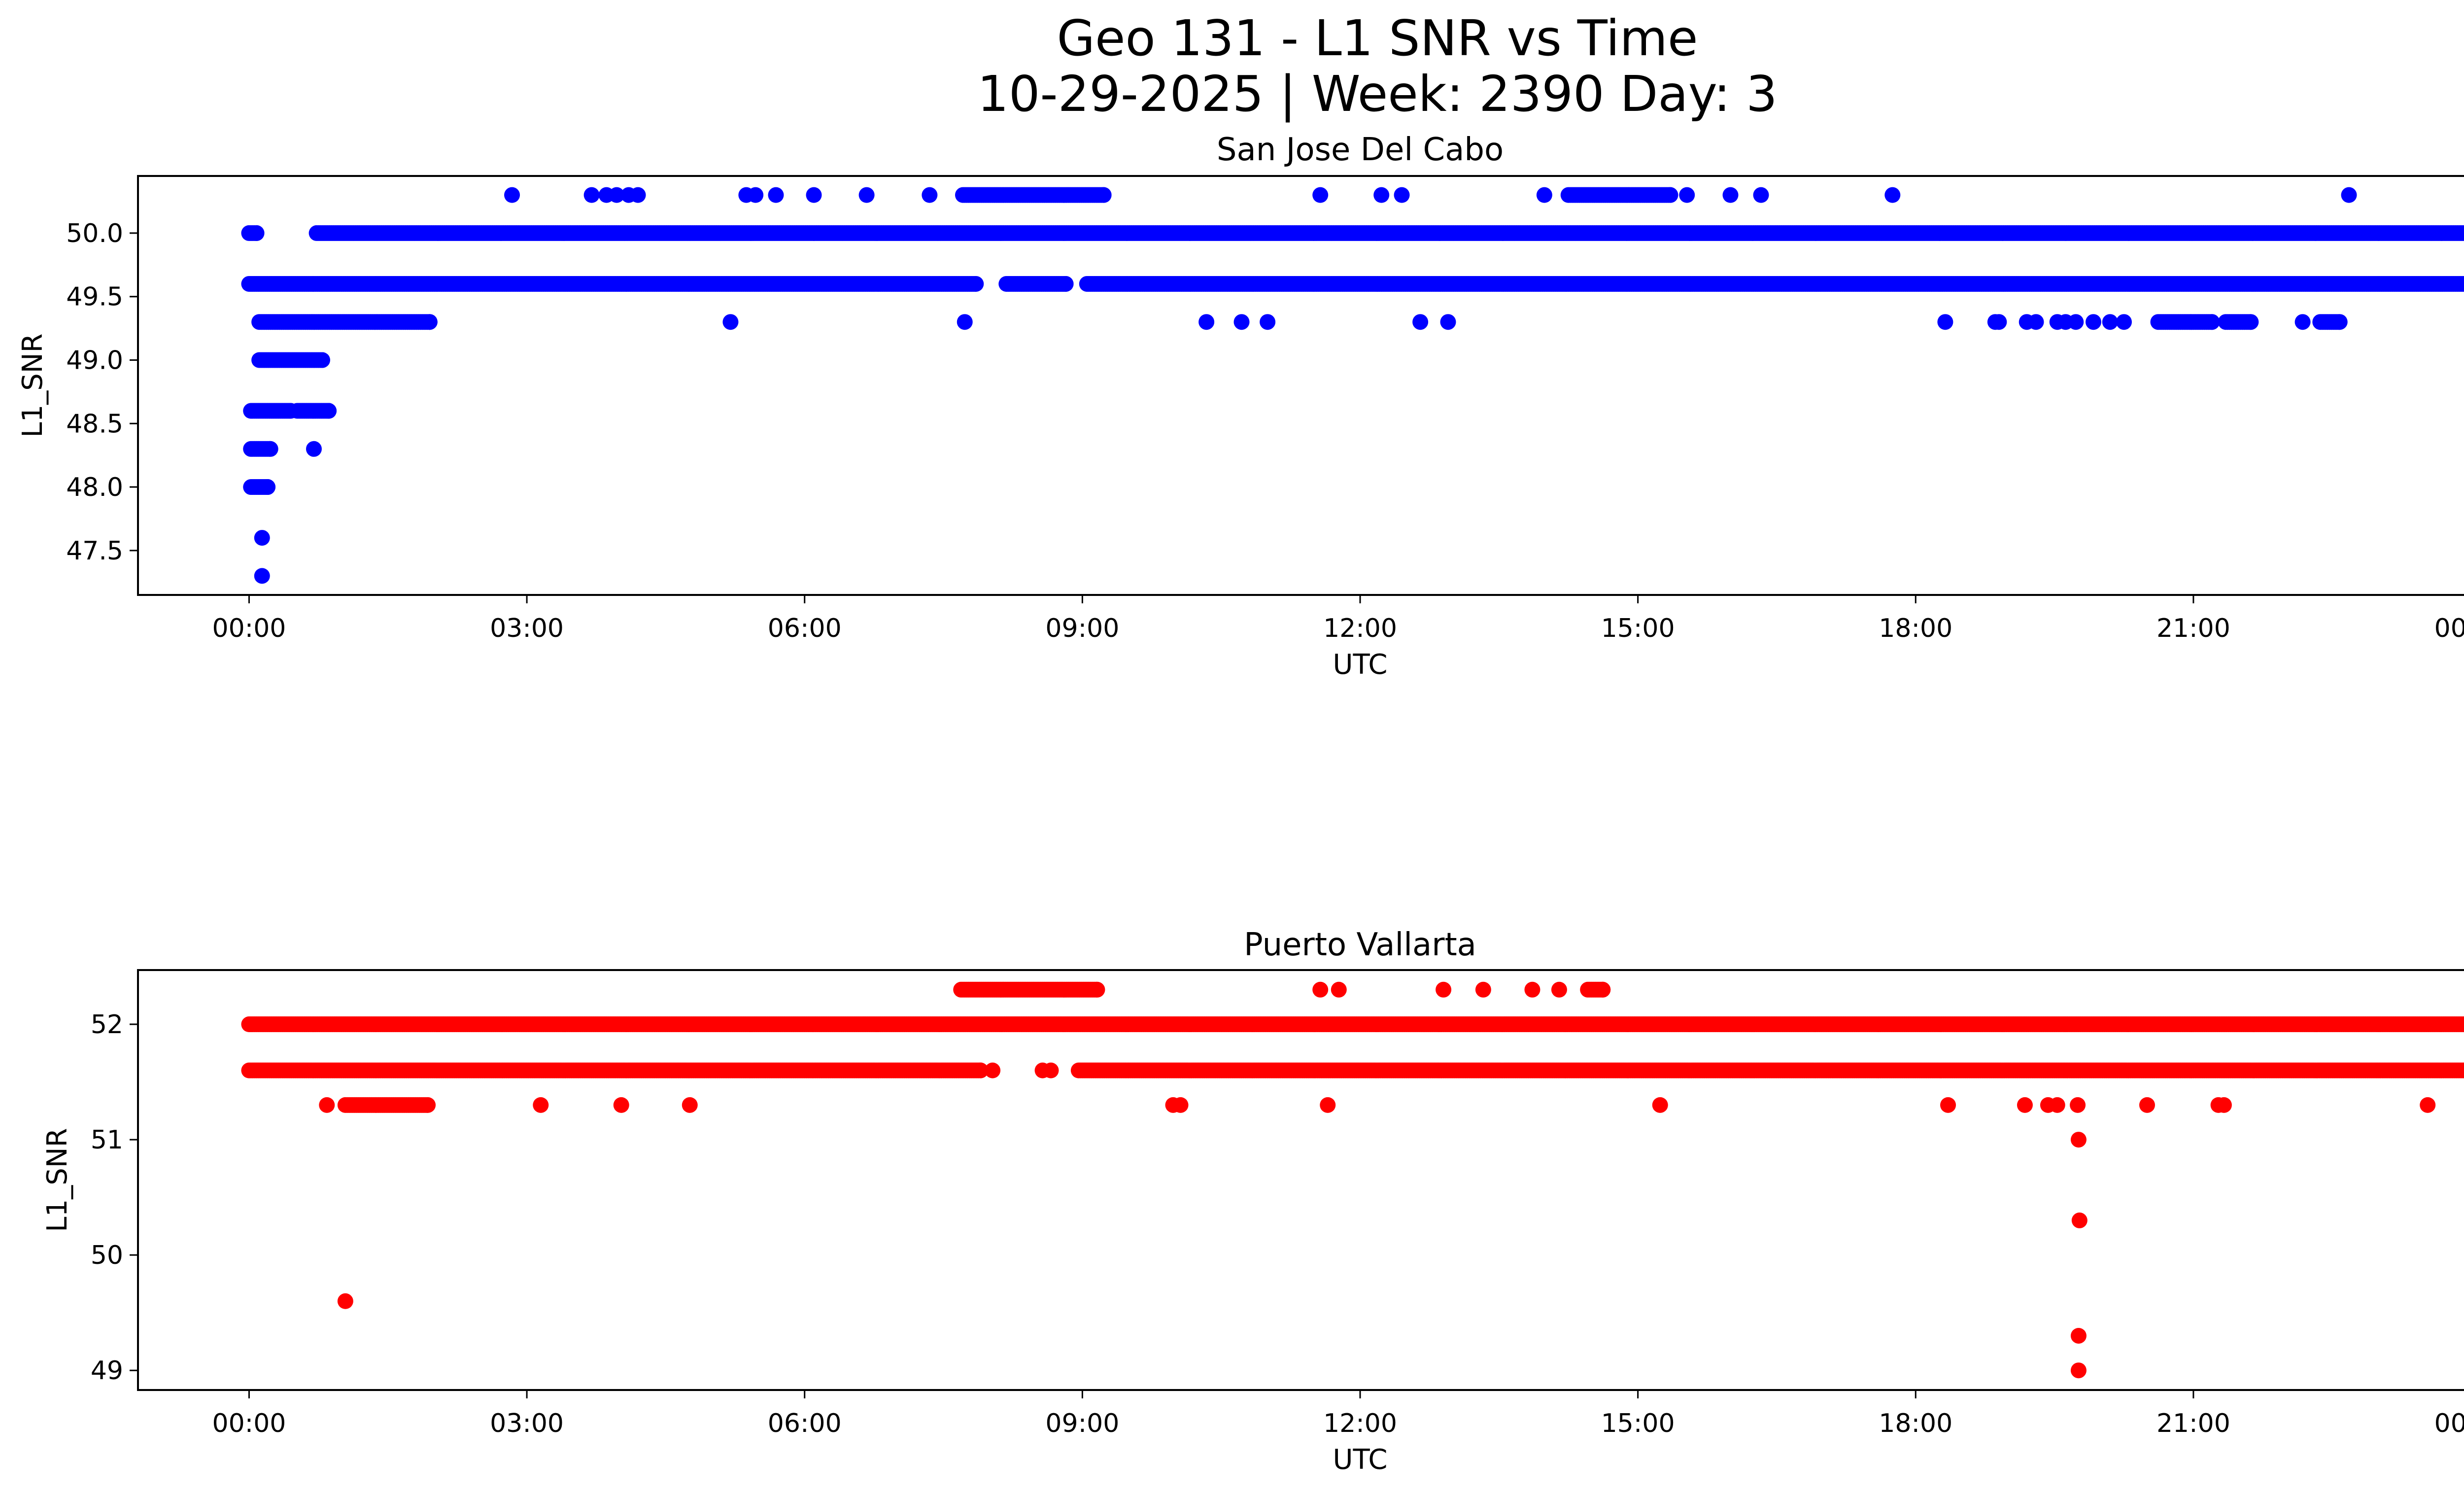 Image resolution: width=2464 pixels, height=1495 pixels. What do you see at coordinates (94, 487) in the screenshot?
I see `y-tick-label: 48.0` at bounding box center [94, 487].